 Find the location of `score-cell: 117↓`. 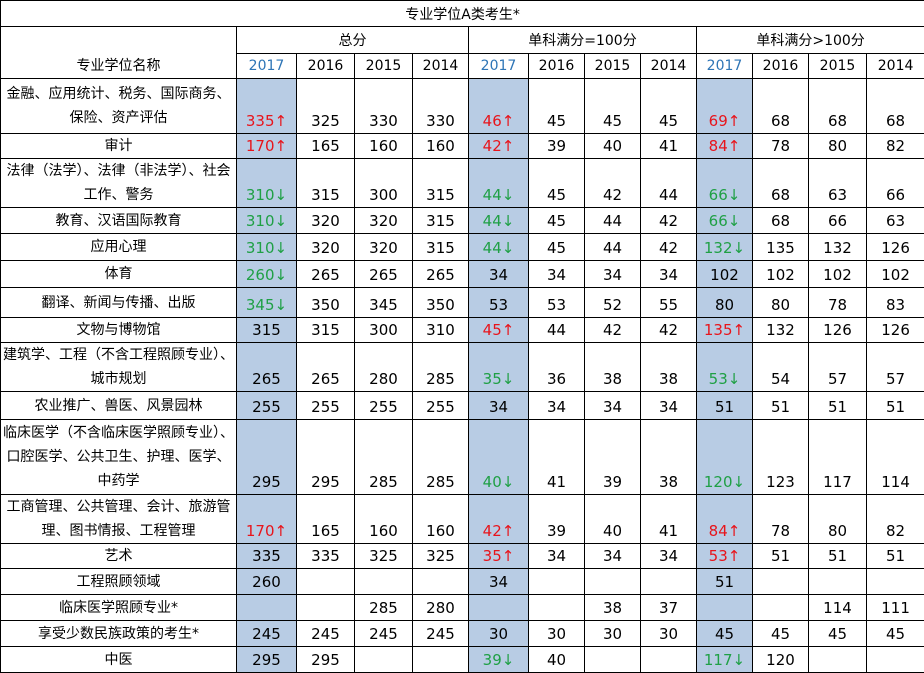

score-cell: 117↓ is located at coordinates (725, 660).